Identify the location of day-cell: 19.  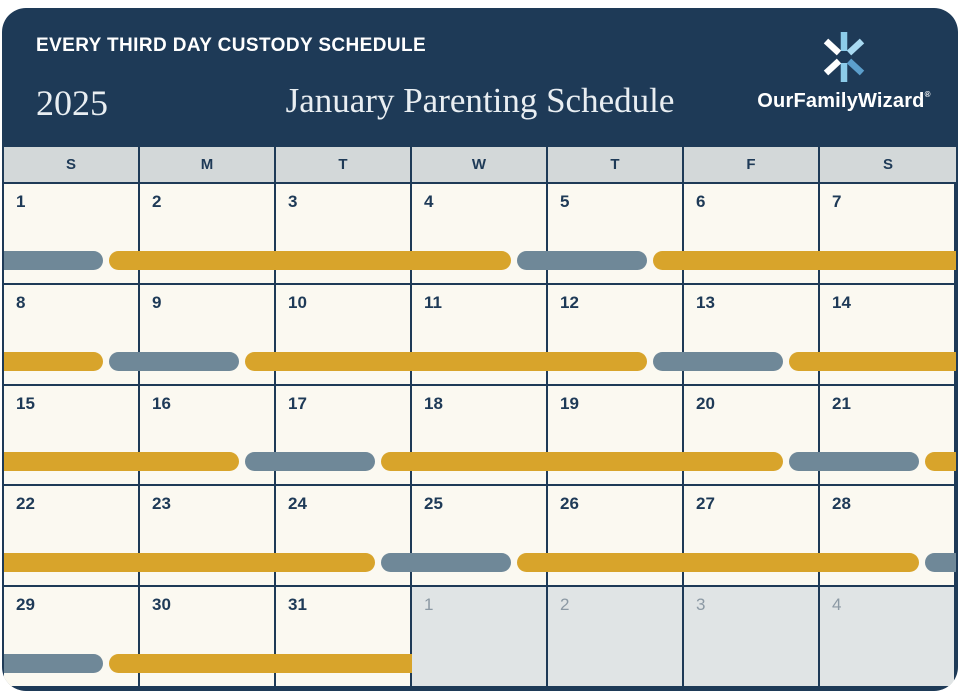
(616, 435).